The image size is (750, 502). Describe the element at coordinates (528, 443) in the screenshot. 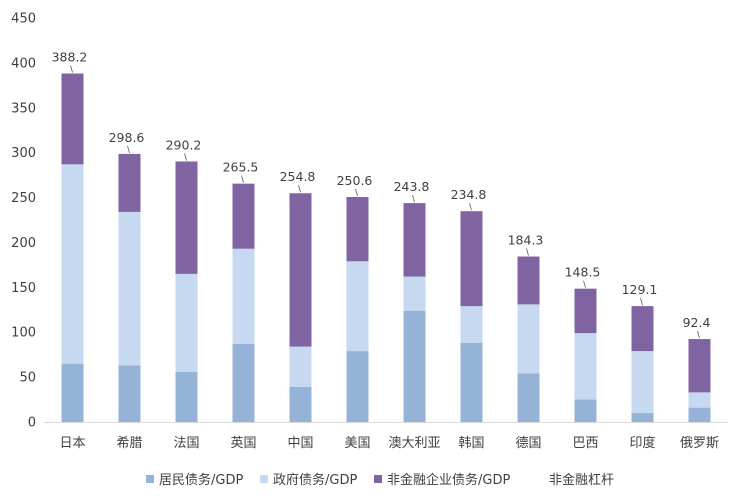

I see `x-category-label: 德国` at that location.